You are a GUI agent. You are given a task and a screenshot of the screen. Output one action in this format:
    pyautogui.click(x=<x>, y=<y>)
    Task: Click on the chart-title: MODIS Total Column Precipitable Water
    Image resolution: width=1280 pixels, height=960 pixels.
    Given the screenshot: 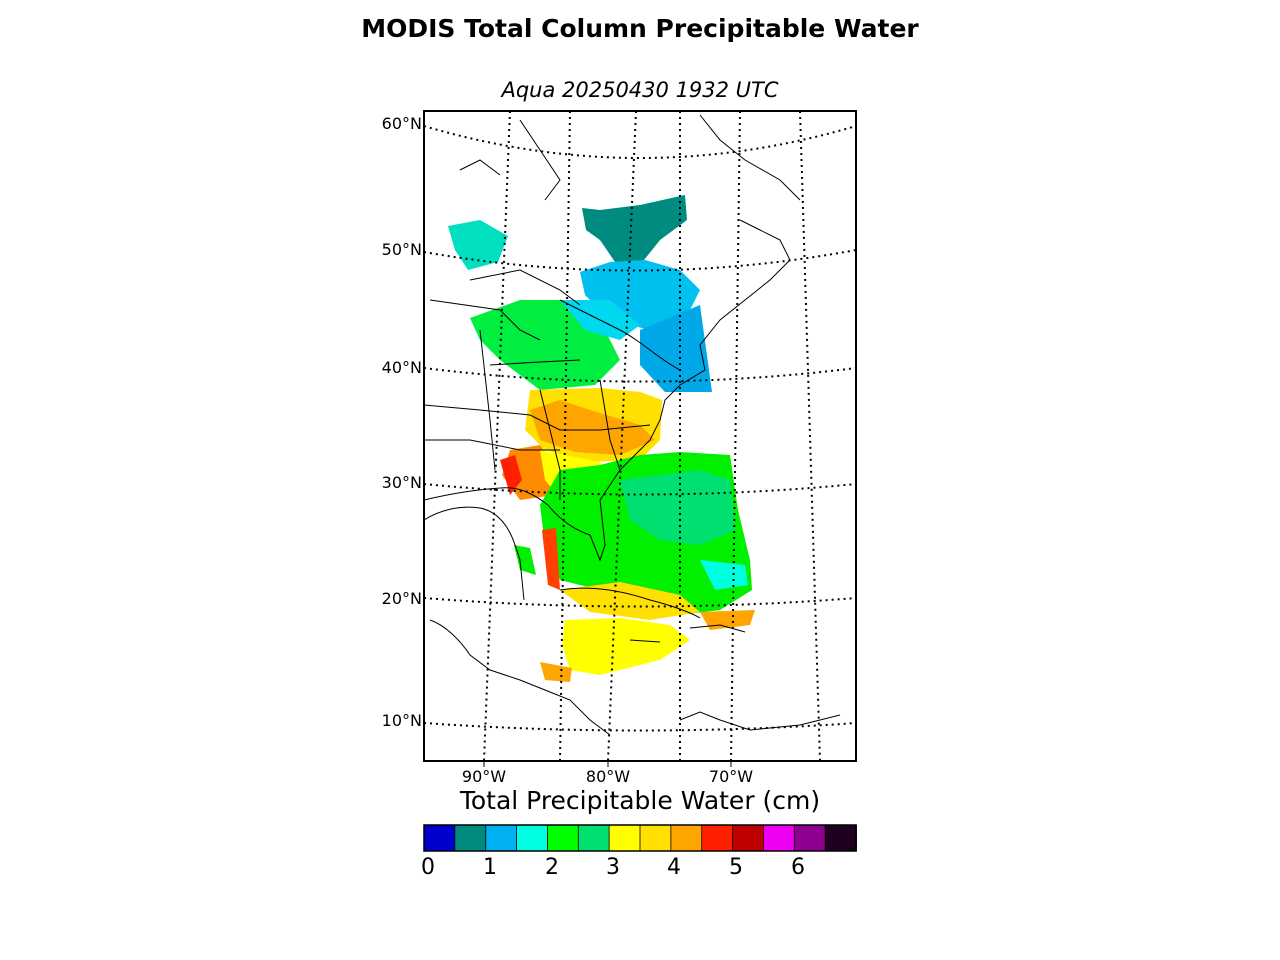 What is the action you would take?
    pyautogui.click(x=640, y=28)
    